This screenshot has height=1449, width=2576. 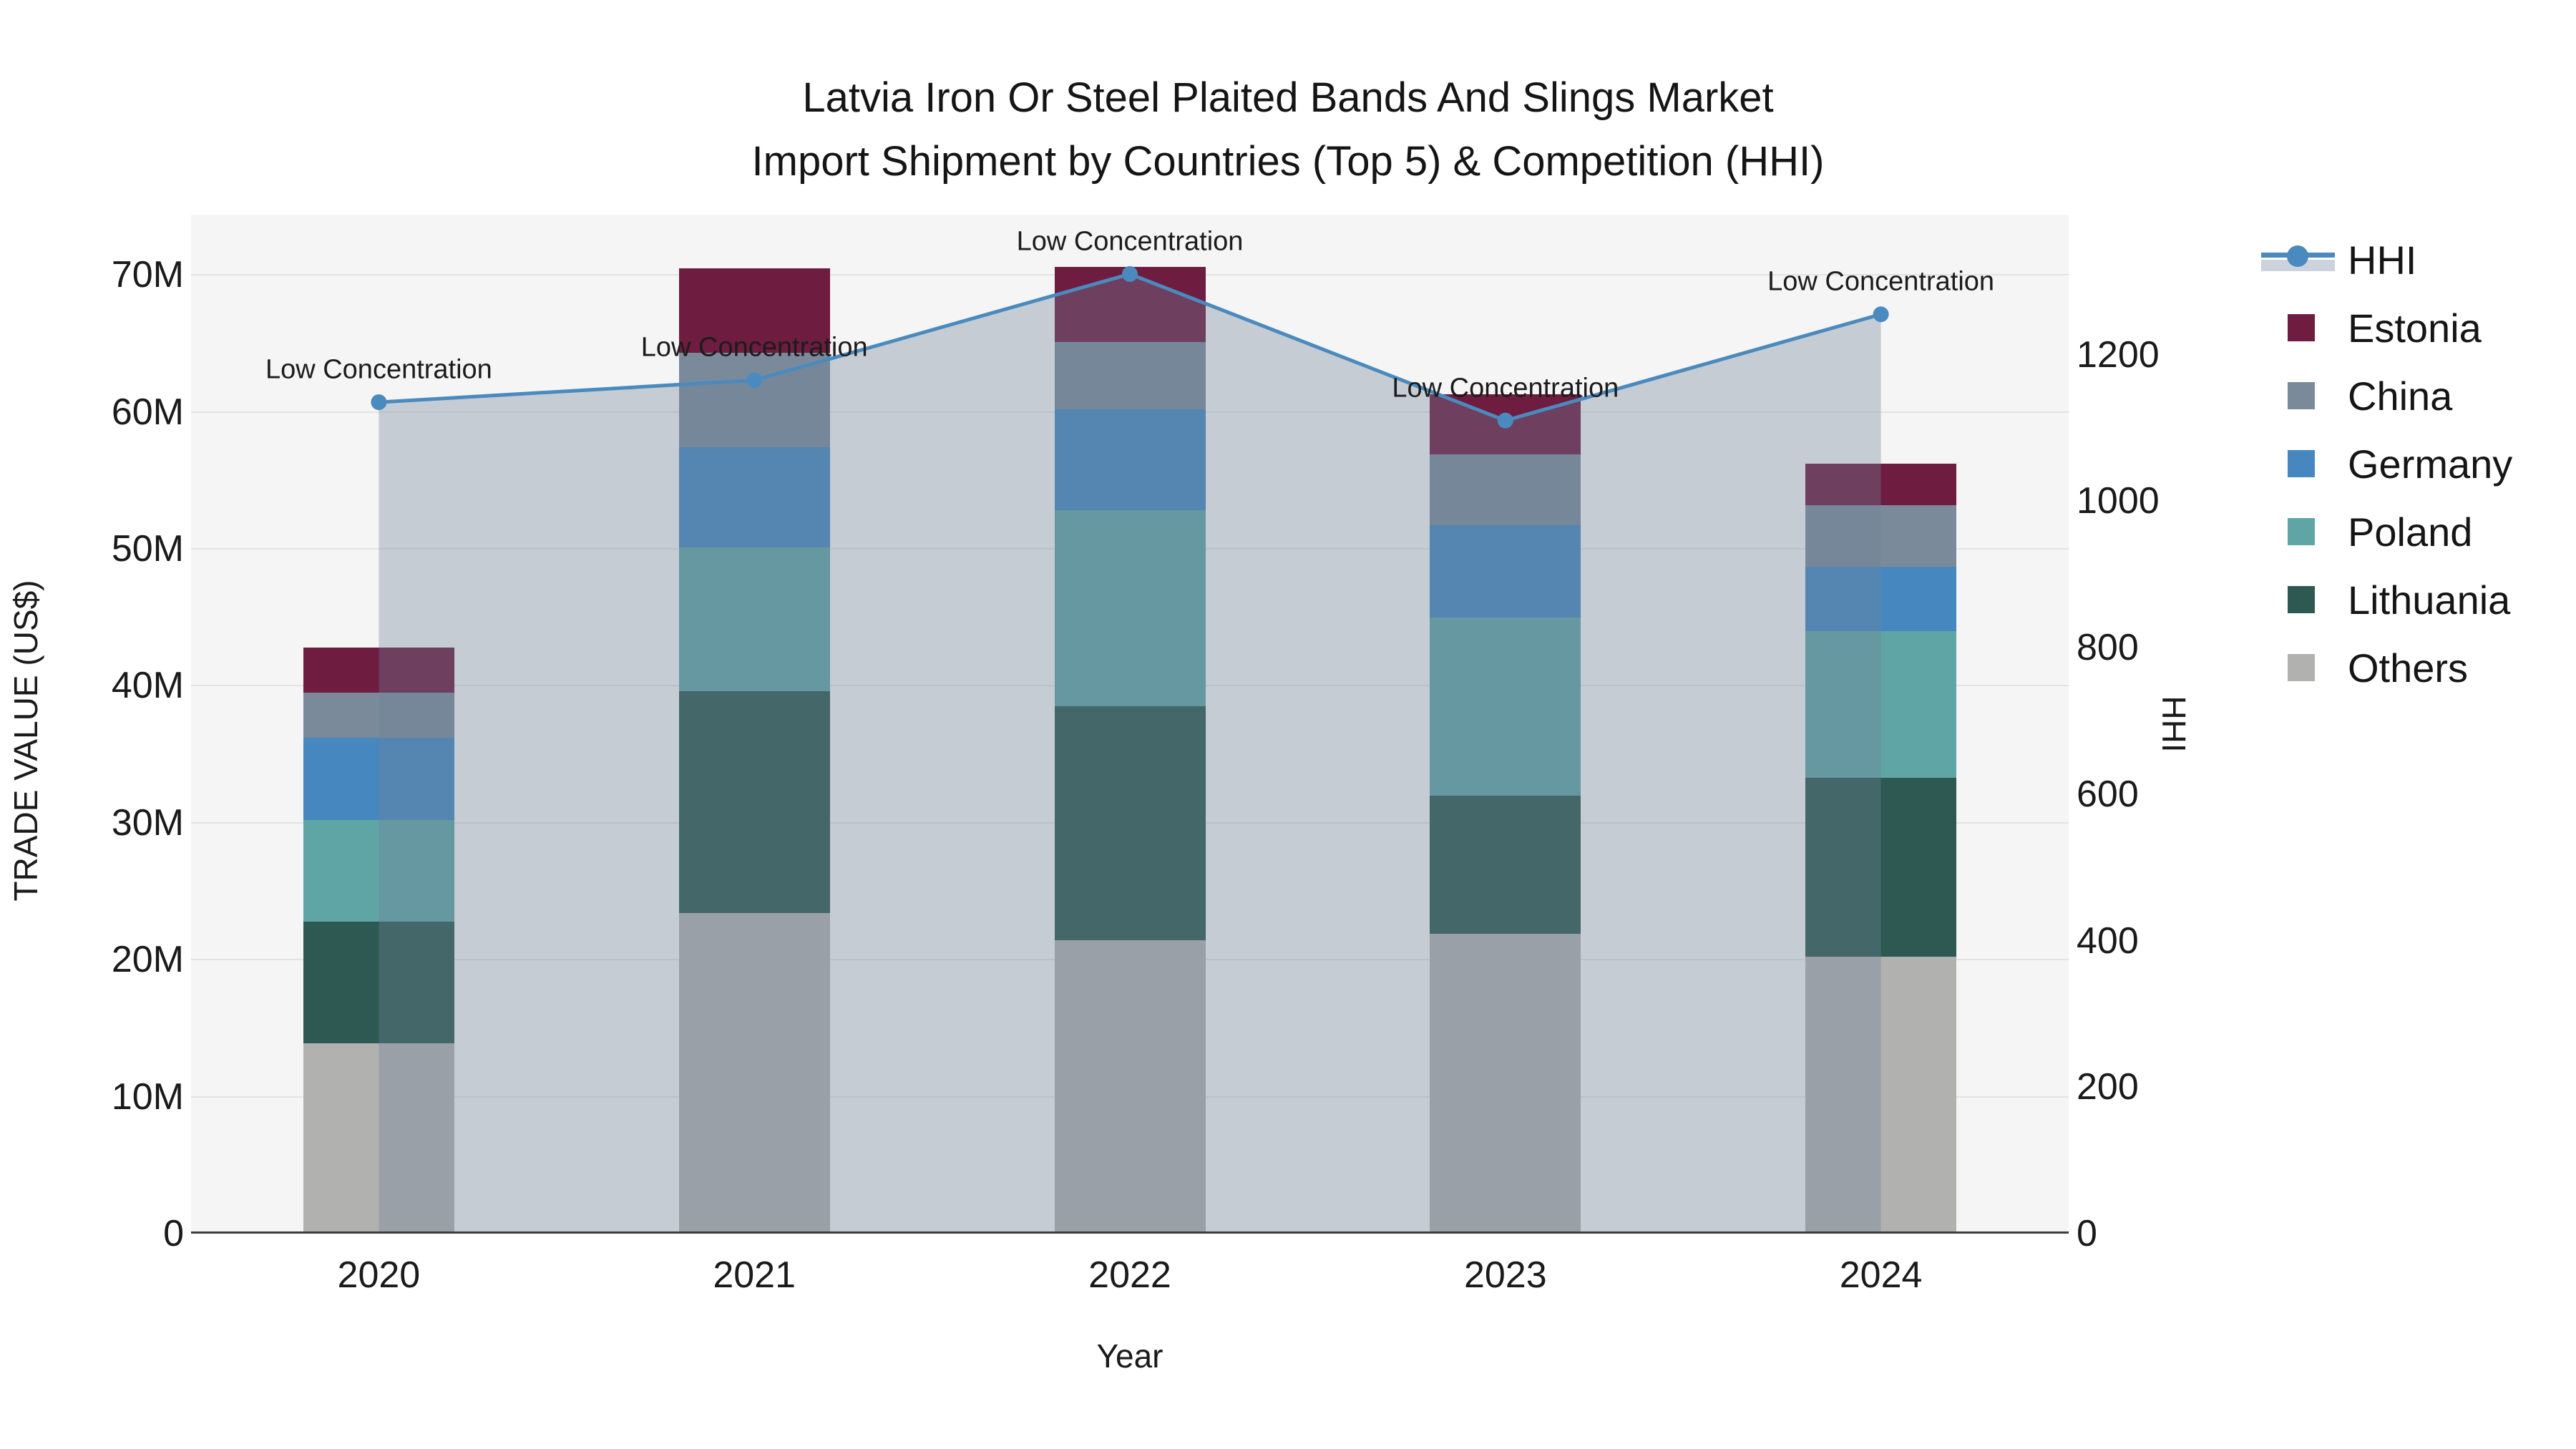 I want to click on bar-2022-poland, so click(x=1130, y=608).